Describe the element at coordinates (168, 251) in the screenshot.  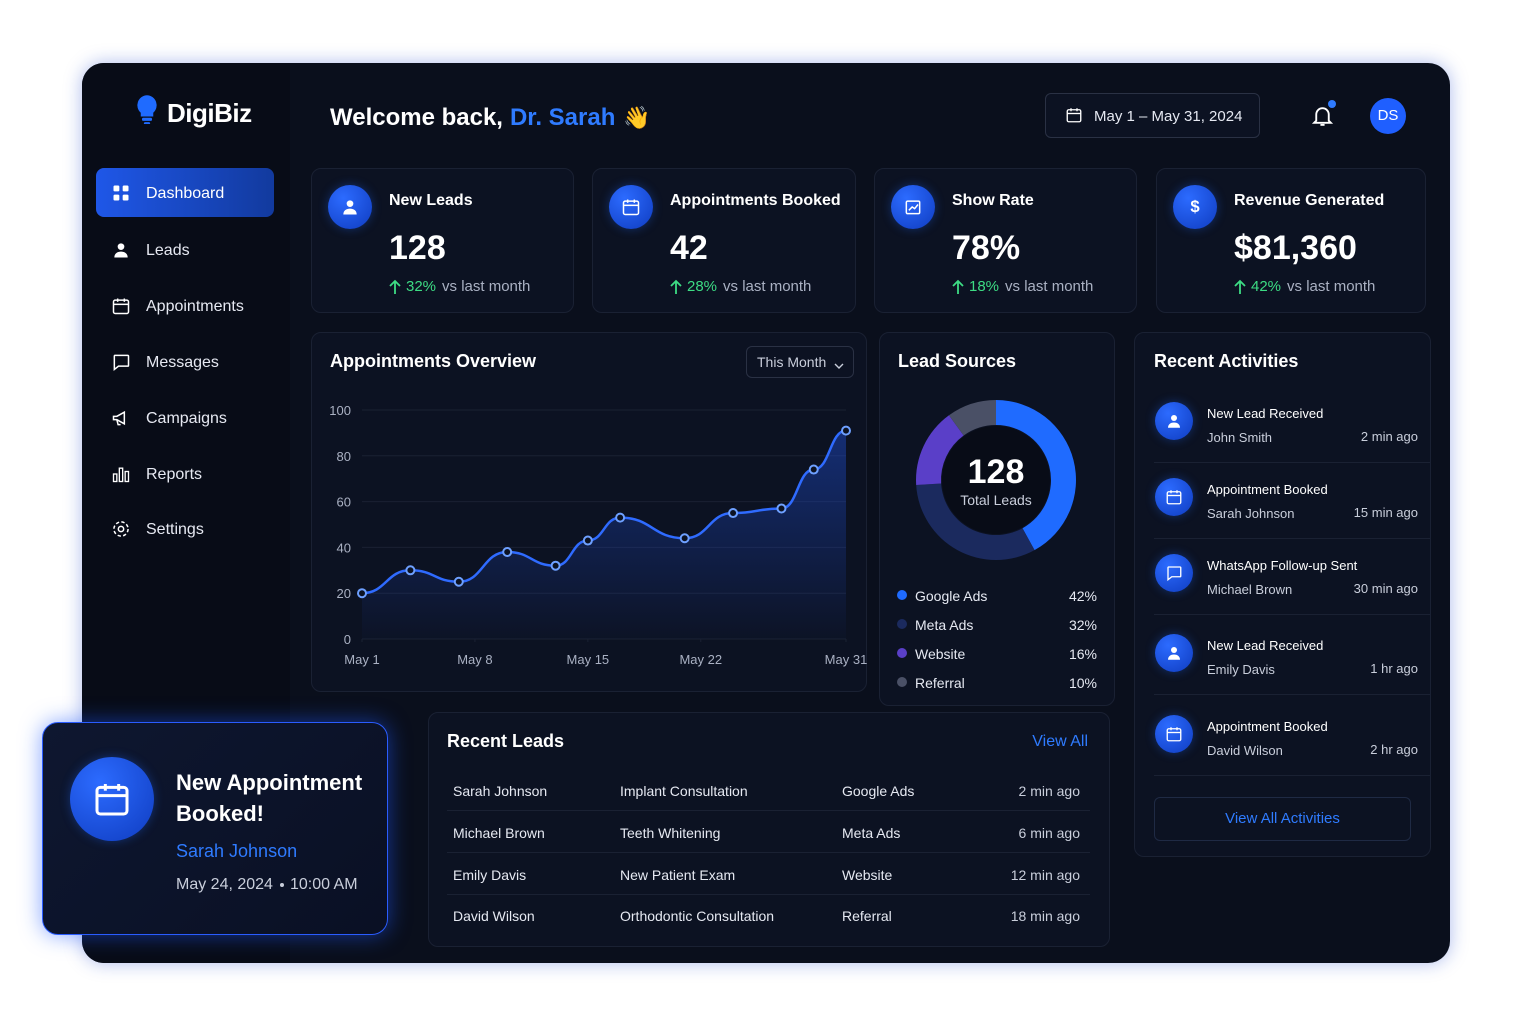
I see `nav-item: Leads` at that location.